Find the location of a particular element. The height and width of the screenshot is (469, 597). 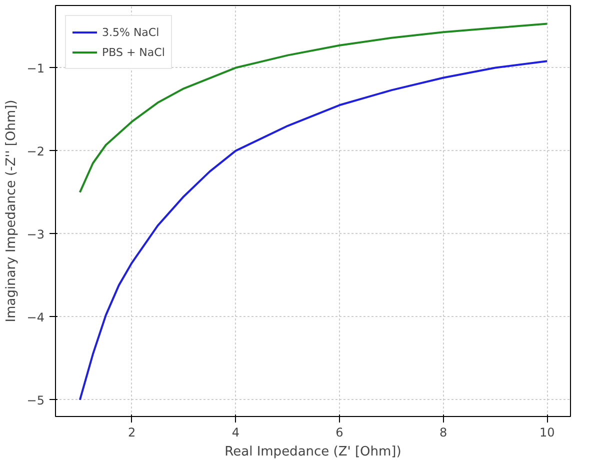

x-axis-title: Real Impedance (Z' [Ohm]) is located at coordinates (313, 452).